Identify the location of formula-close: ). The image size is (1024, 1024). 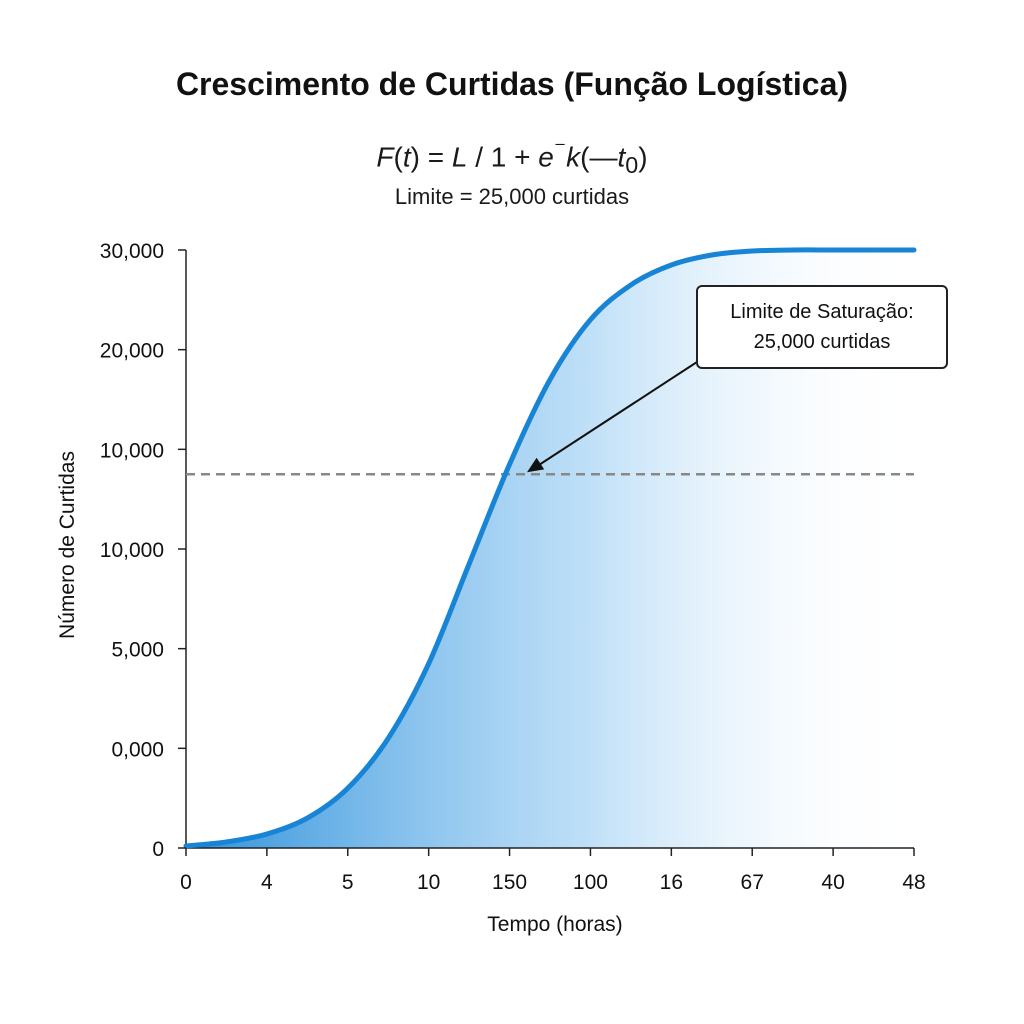
(643, 157).